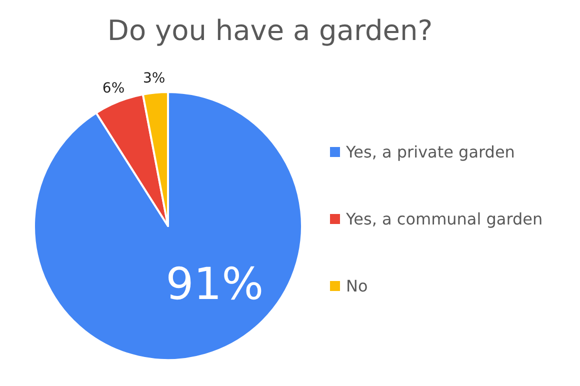 The image size is (580, 386). What do you see at coordinates (444, 219) in the screenshot?
I see `legend-label: Yes, a communal garden` at bounding box center [444, 219].